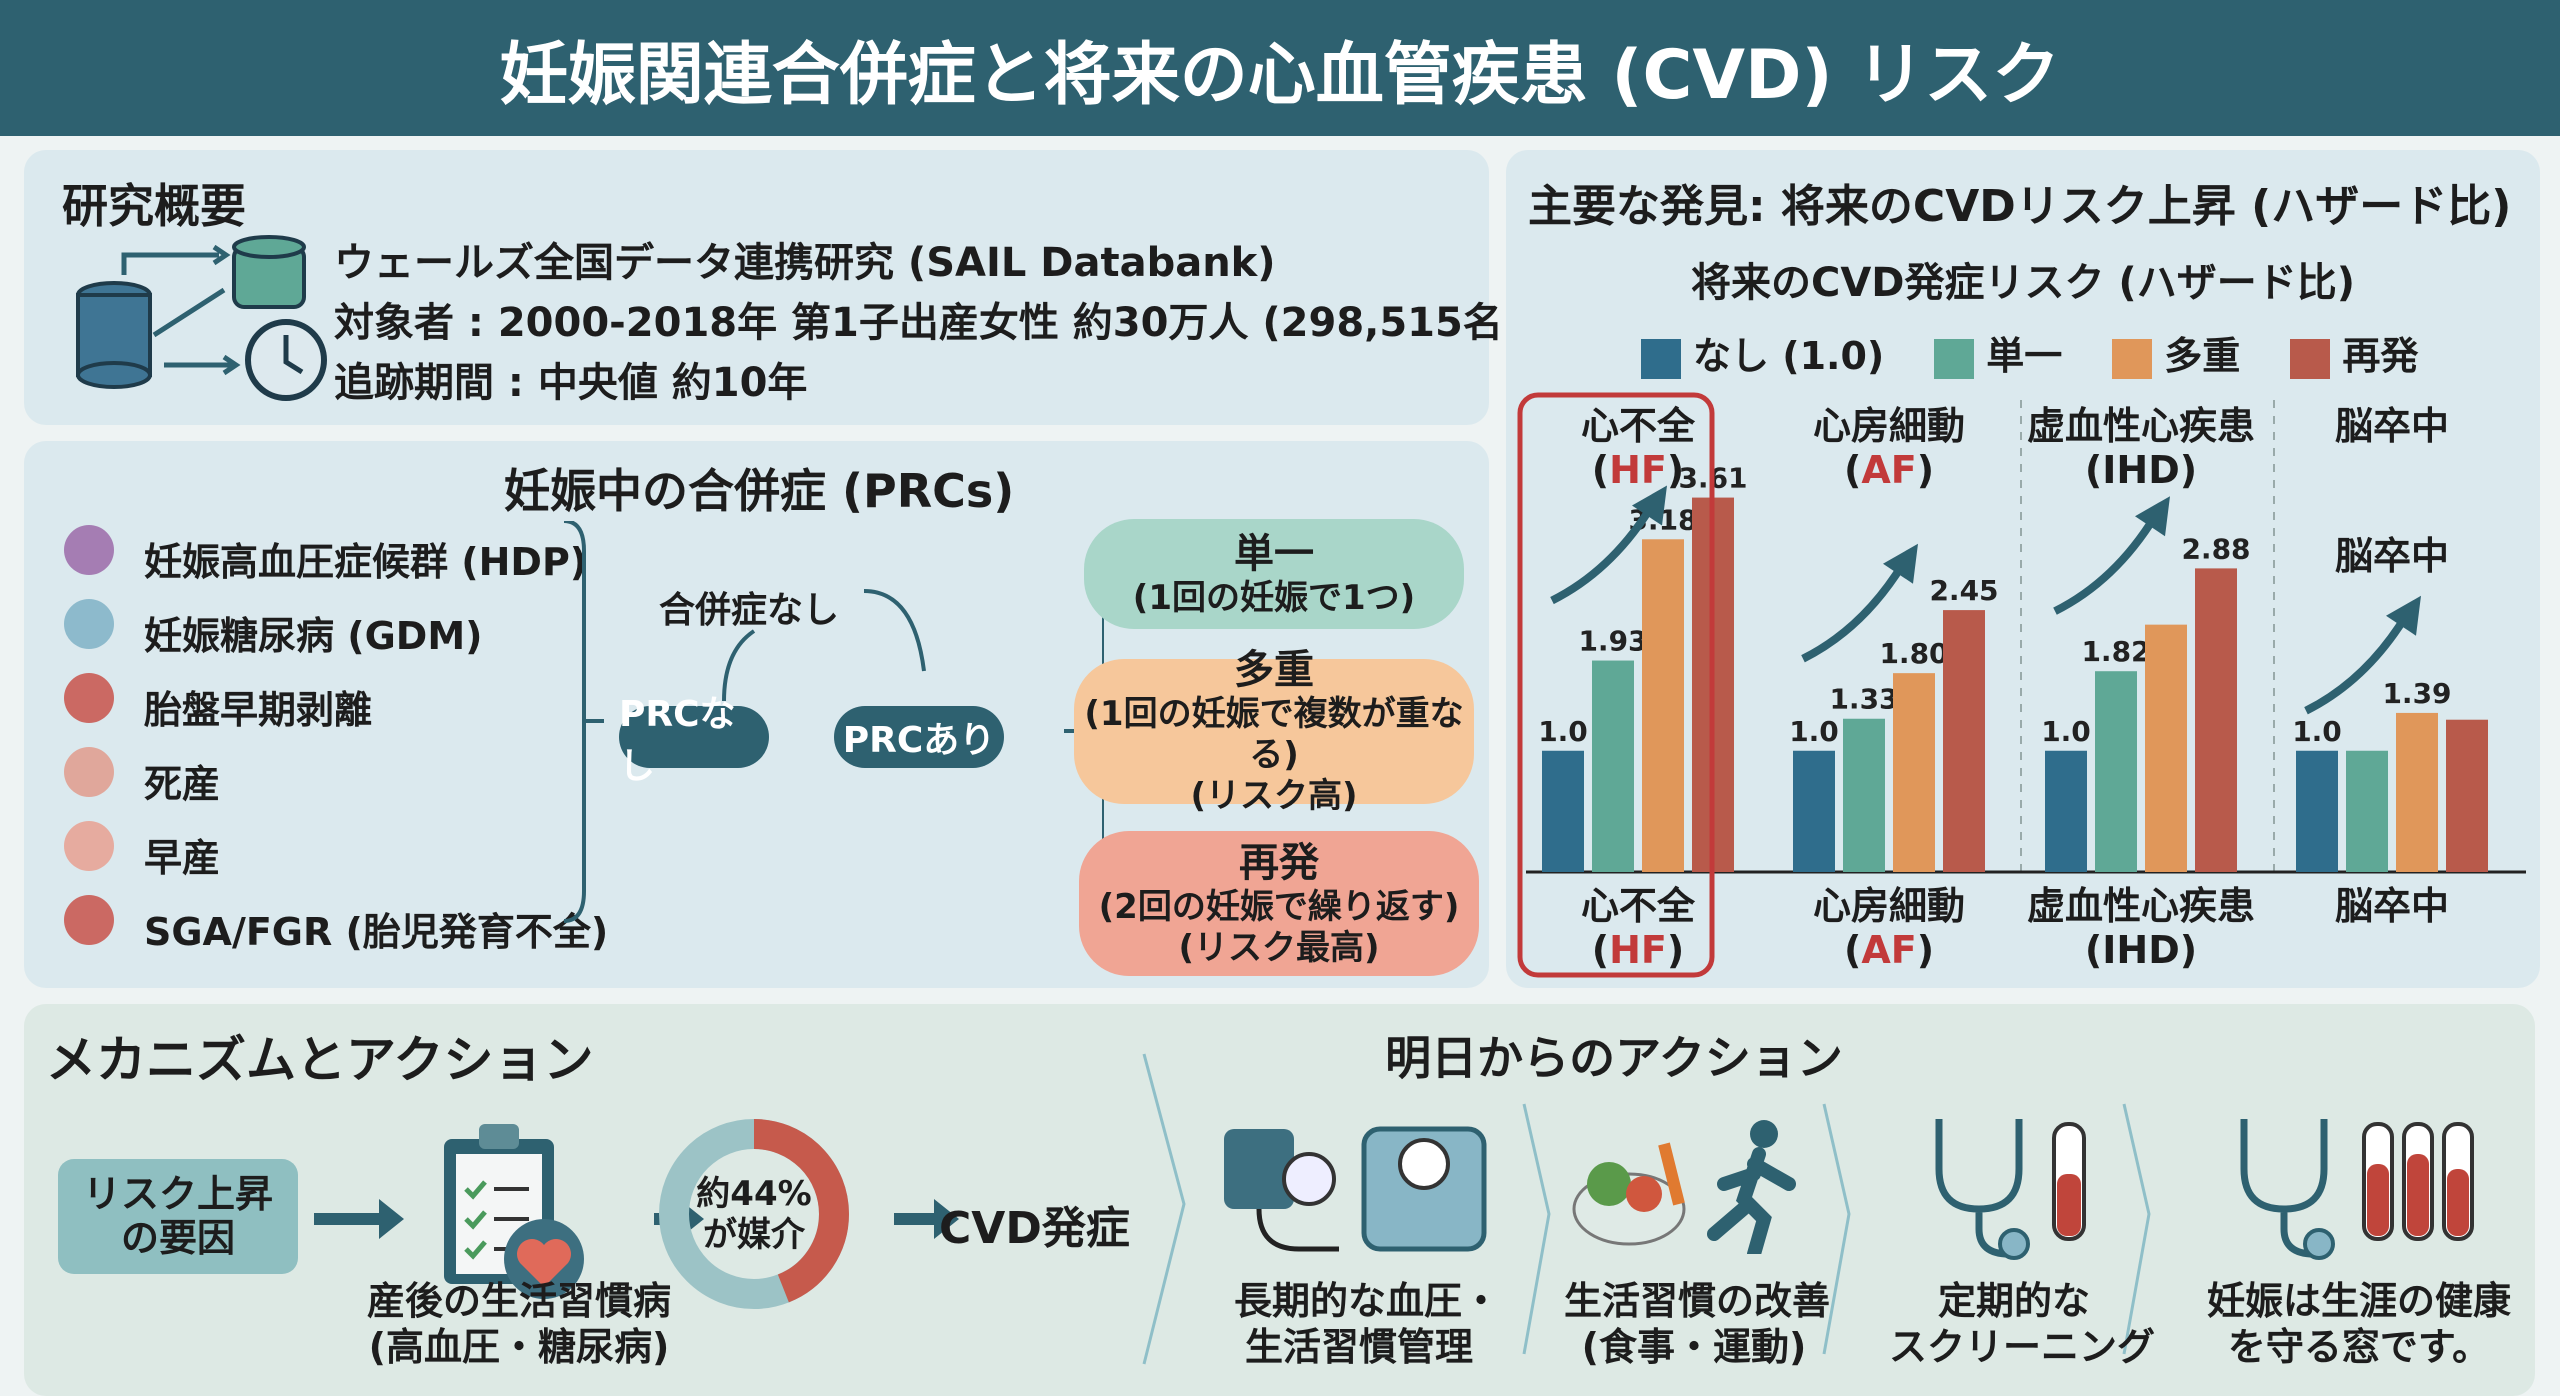 The image size is (2560, 1396). I want to click on no-complication-label: 合併症なし, so click(749, 610).